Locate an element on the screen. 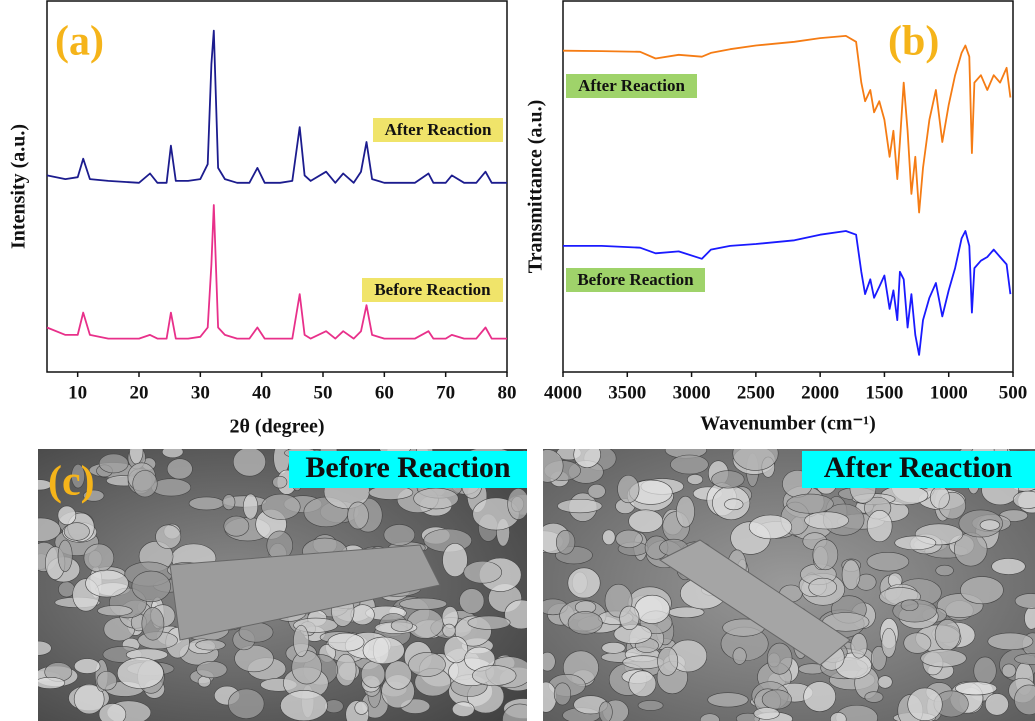 Image resolution: width=1035 pixels, height=721 pixels. x-tick-label: 10 is located at coordinates (77, 392).